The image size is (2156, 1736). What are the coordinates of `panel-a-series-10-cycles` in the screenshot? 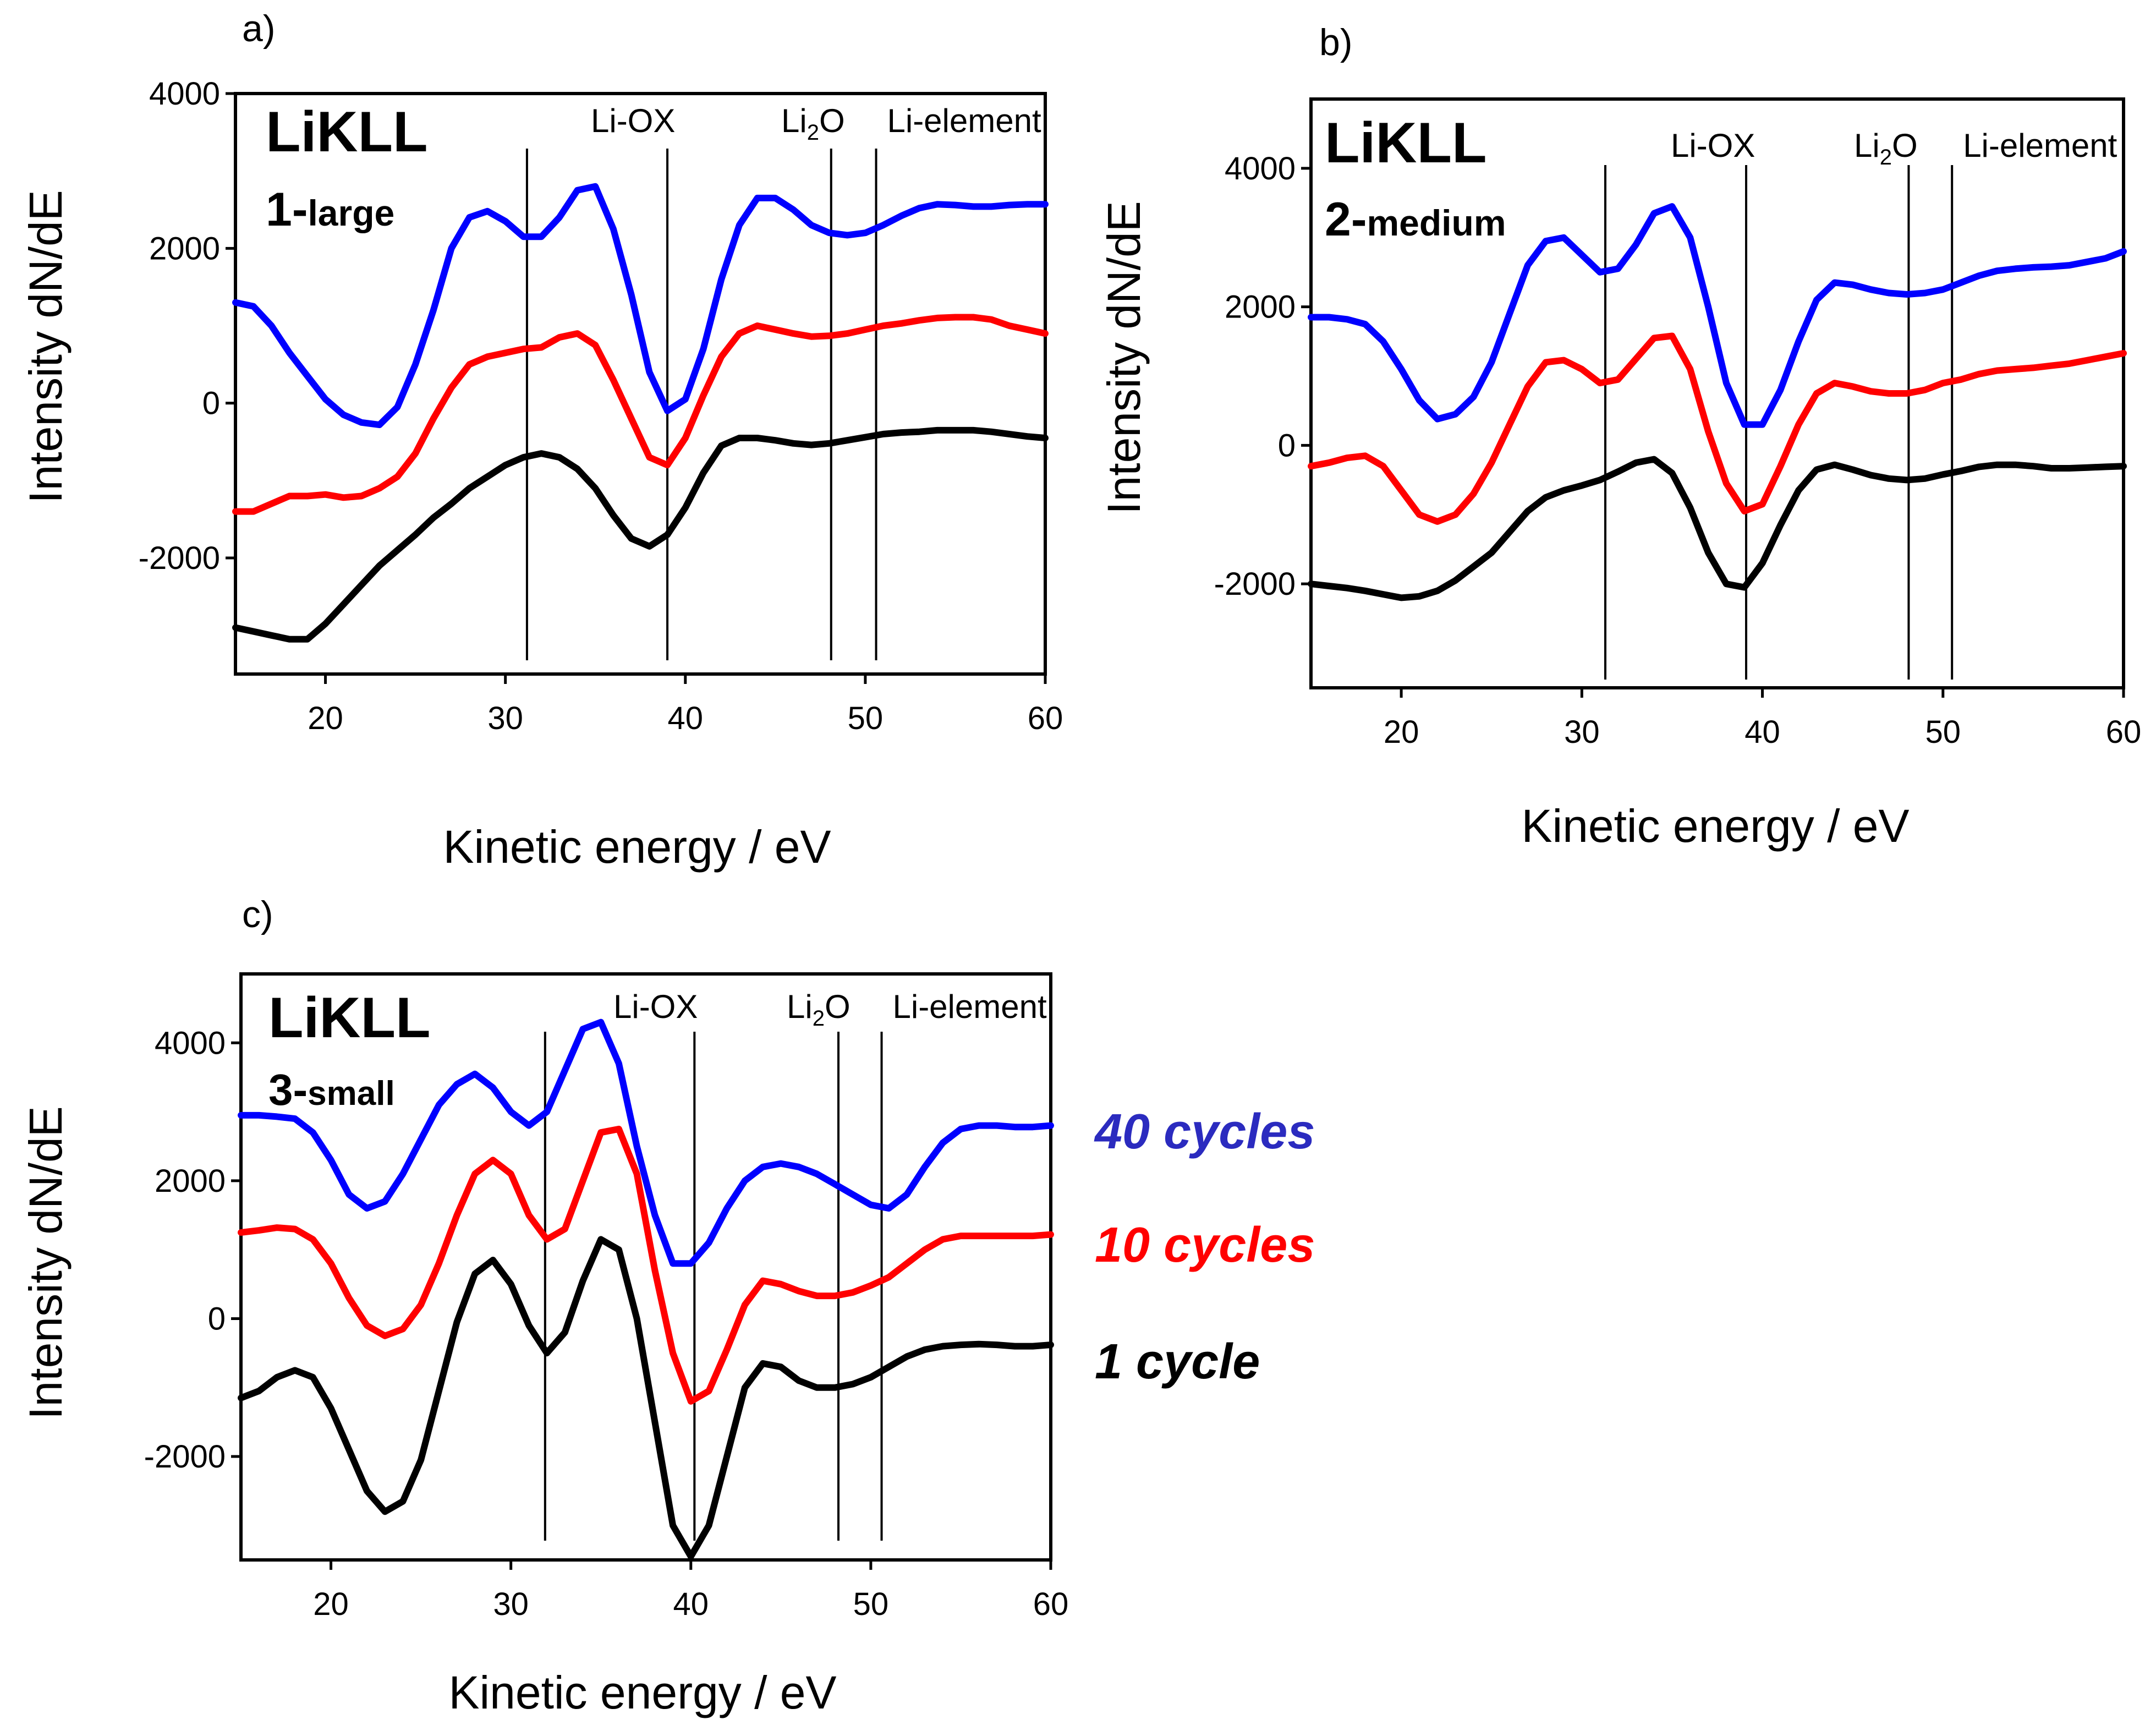 It's located at (640, 414).